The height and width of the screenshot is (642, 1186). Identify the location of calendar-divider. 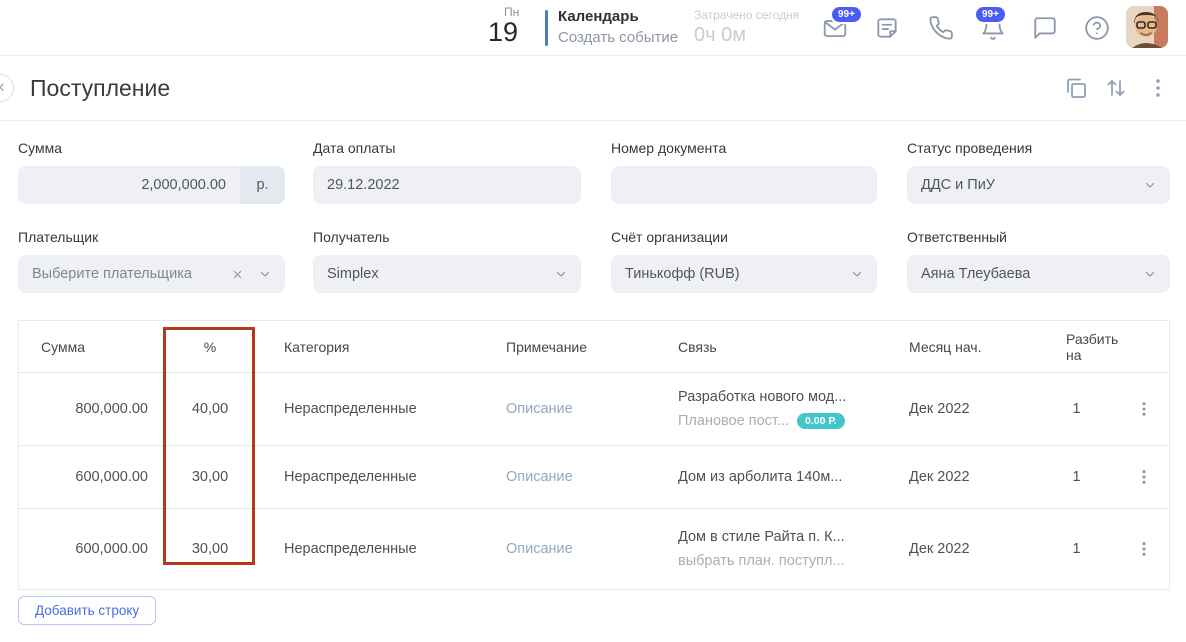
(546, 28).